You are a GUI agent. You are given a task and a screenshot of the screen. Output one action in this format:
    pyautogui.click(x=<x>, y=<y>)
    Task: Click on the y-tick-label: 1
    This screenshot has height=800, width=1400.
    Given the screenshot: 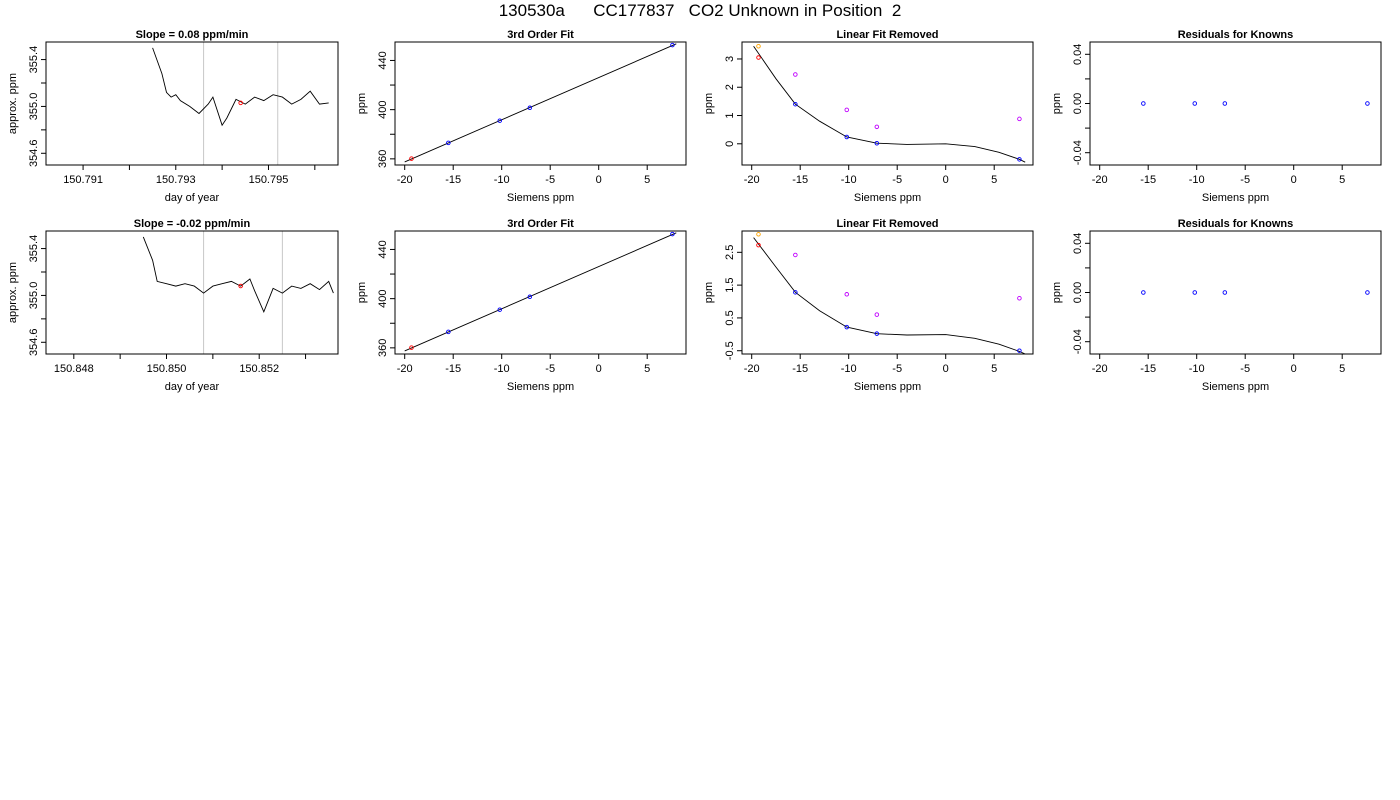 What is the action you would take?
    pyautogui.click(x=730, y=115)
    